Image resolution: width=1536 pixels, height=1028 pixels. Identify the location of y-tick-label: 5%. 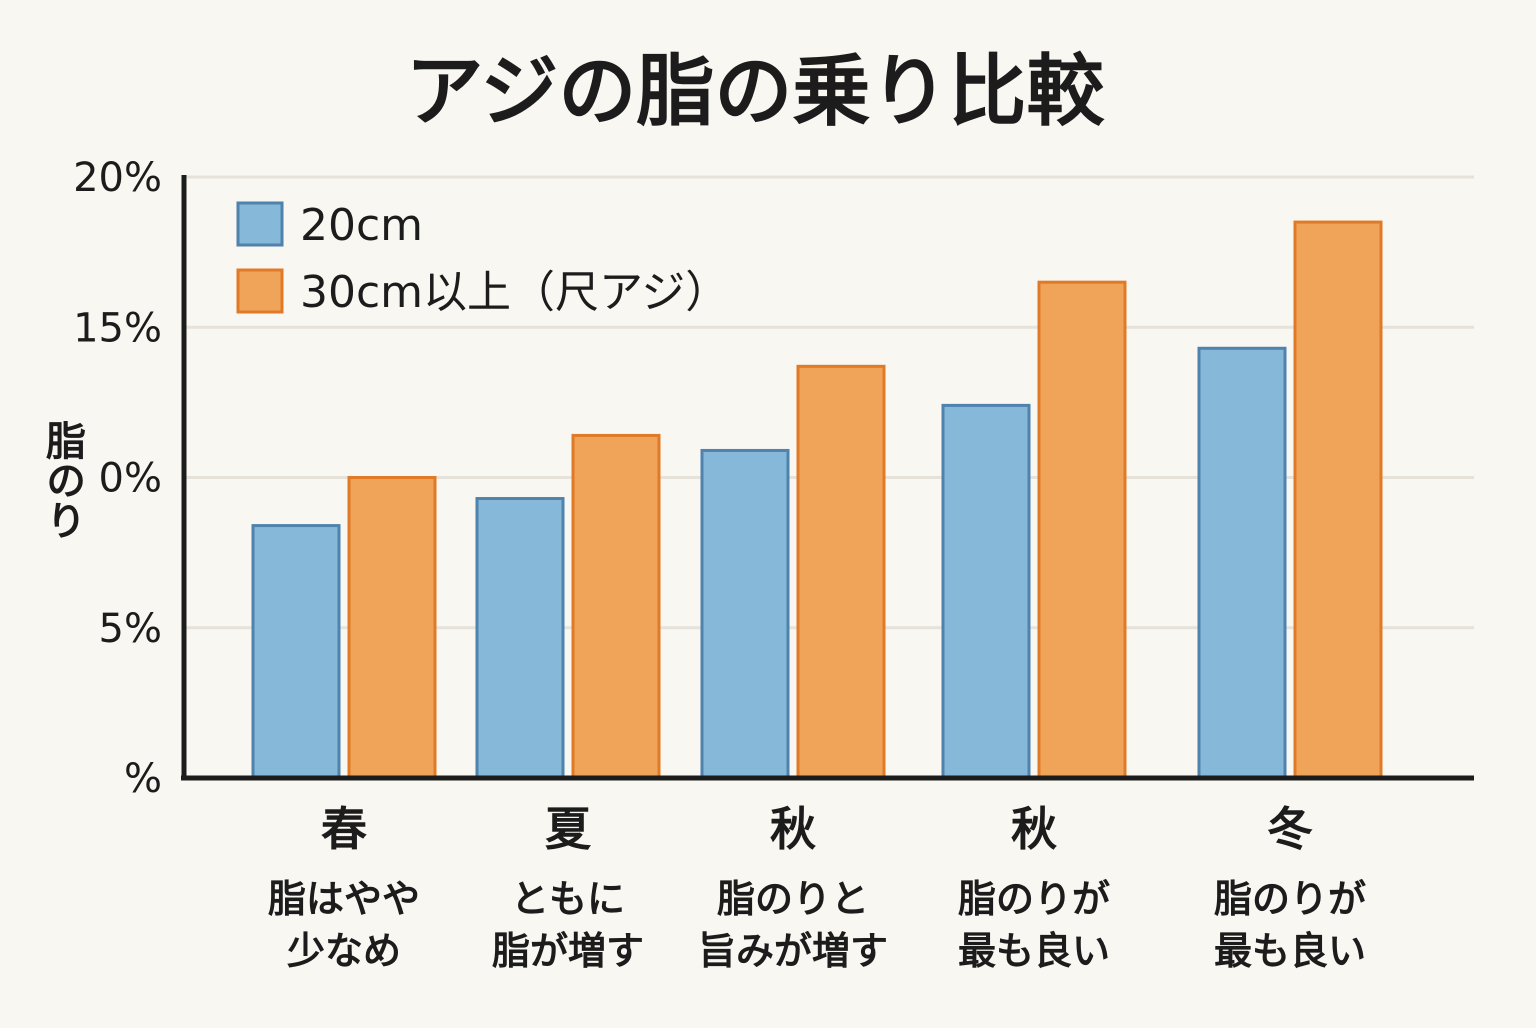
(130, 629).